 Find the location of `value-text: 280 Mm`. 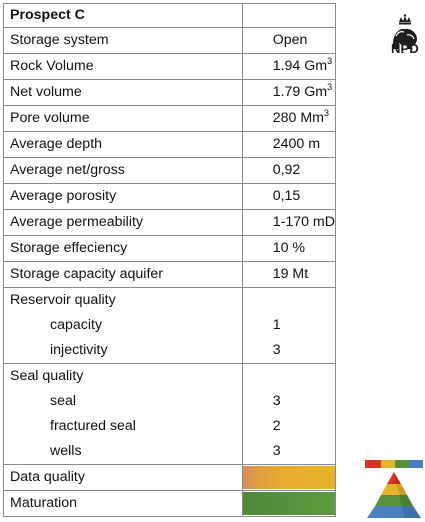

value-text: 280 Mm is located at coordinates (298, 118).